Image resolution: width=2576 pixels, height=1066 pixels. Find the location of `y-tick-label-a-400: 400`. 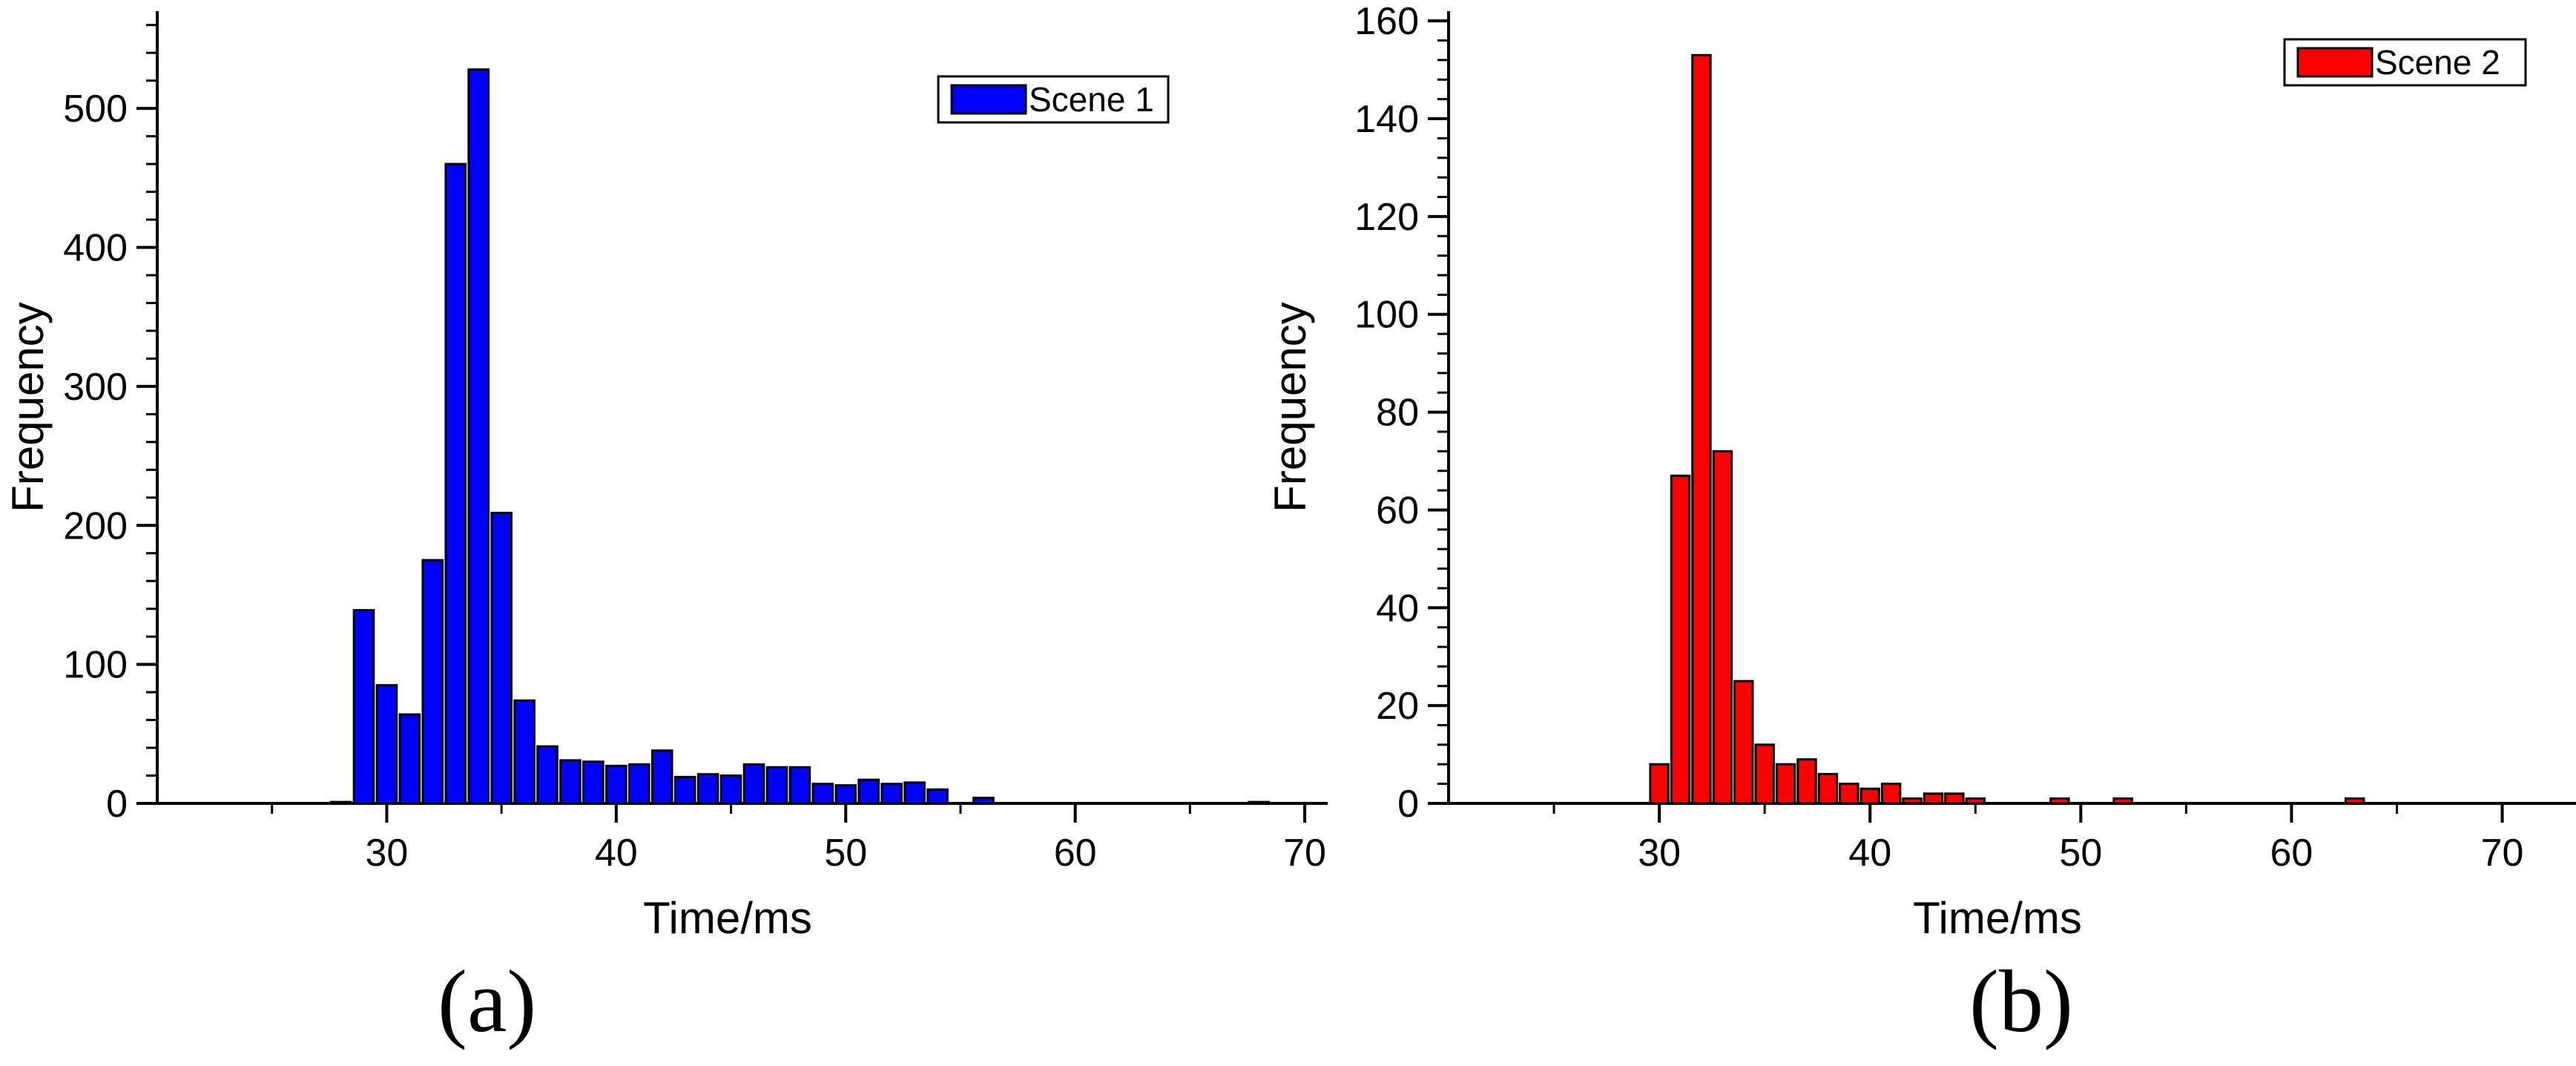

y-tick-label-a-400: 400 is located at coordinates (96, 248).